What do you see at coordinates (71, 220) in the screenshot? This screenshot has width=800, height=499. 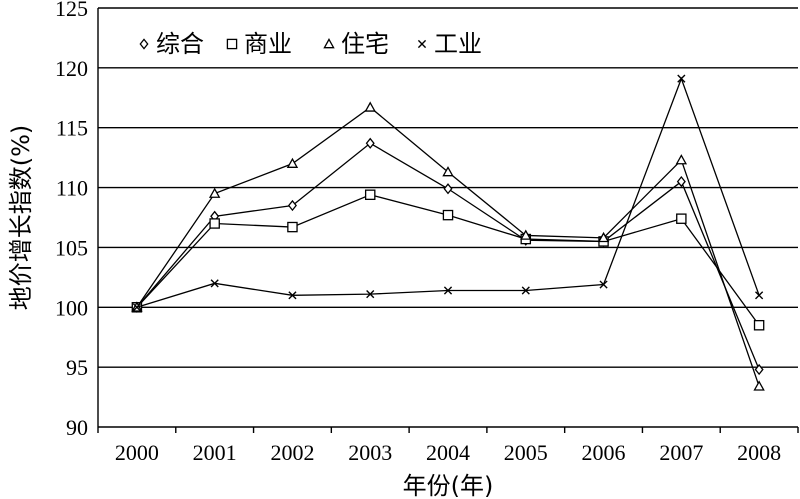 I see `y-tick-labels: 90 95 100 105 110 115 120 125` at bounding box center [71, 220].